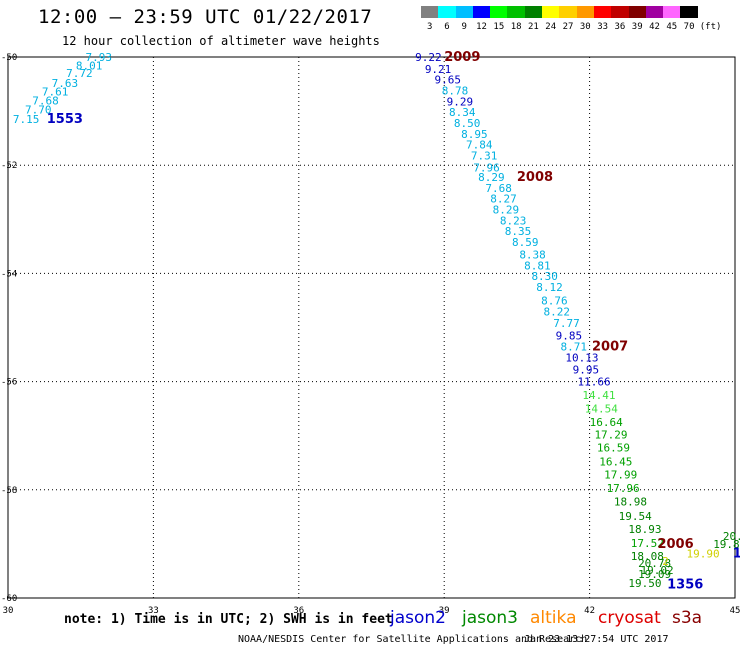 Image resolution: width=740 pixels, height=650 pixels. I want to click on wave-height-value: 19.86, so click(726, 544).